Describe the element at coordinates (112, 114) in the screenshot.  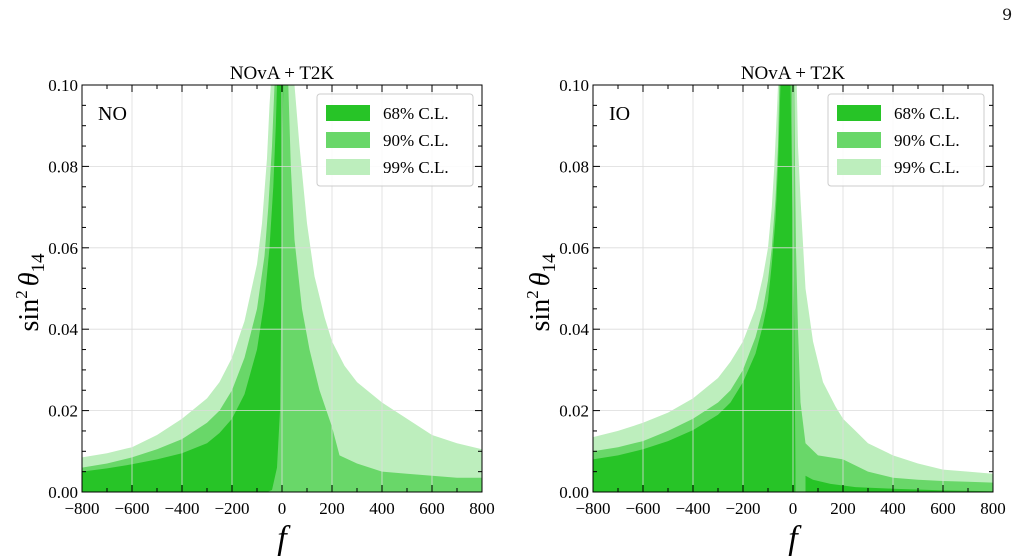
I see `mass-ordering-label: NO` at that location.